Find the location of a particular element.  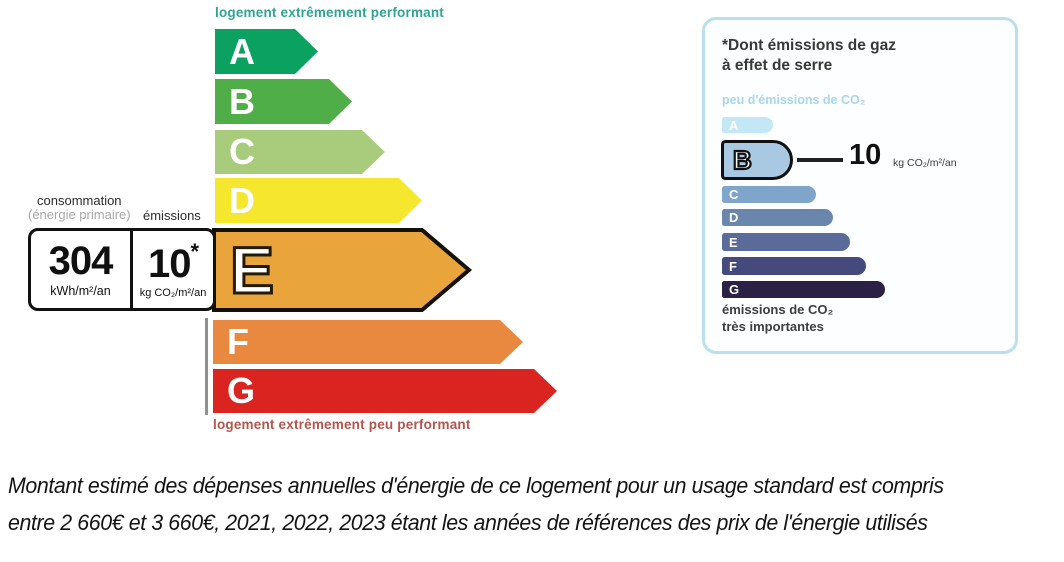

ges-bar-c-letter: C is located at coordinates (734, 194).